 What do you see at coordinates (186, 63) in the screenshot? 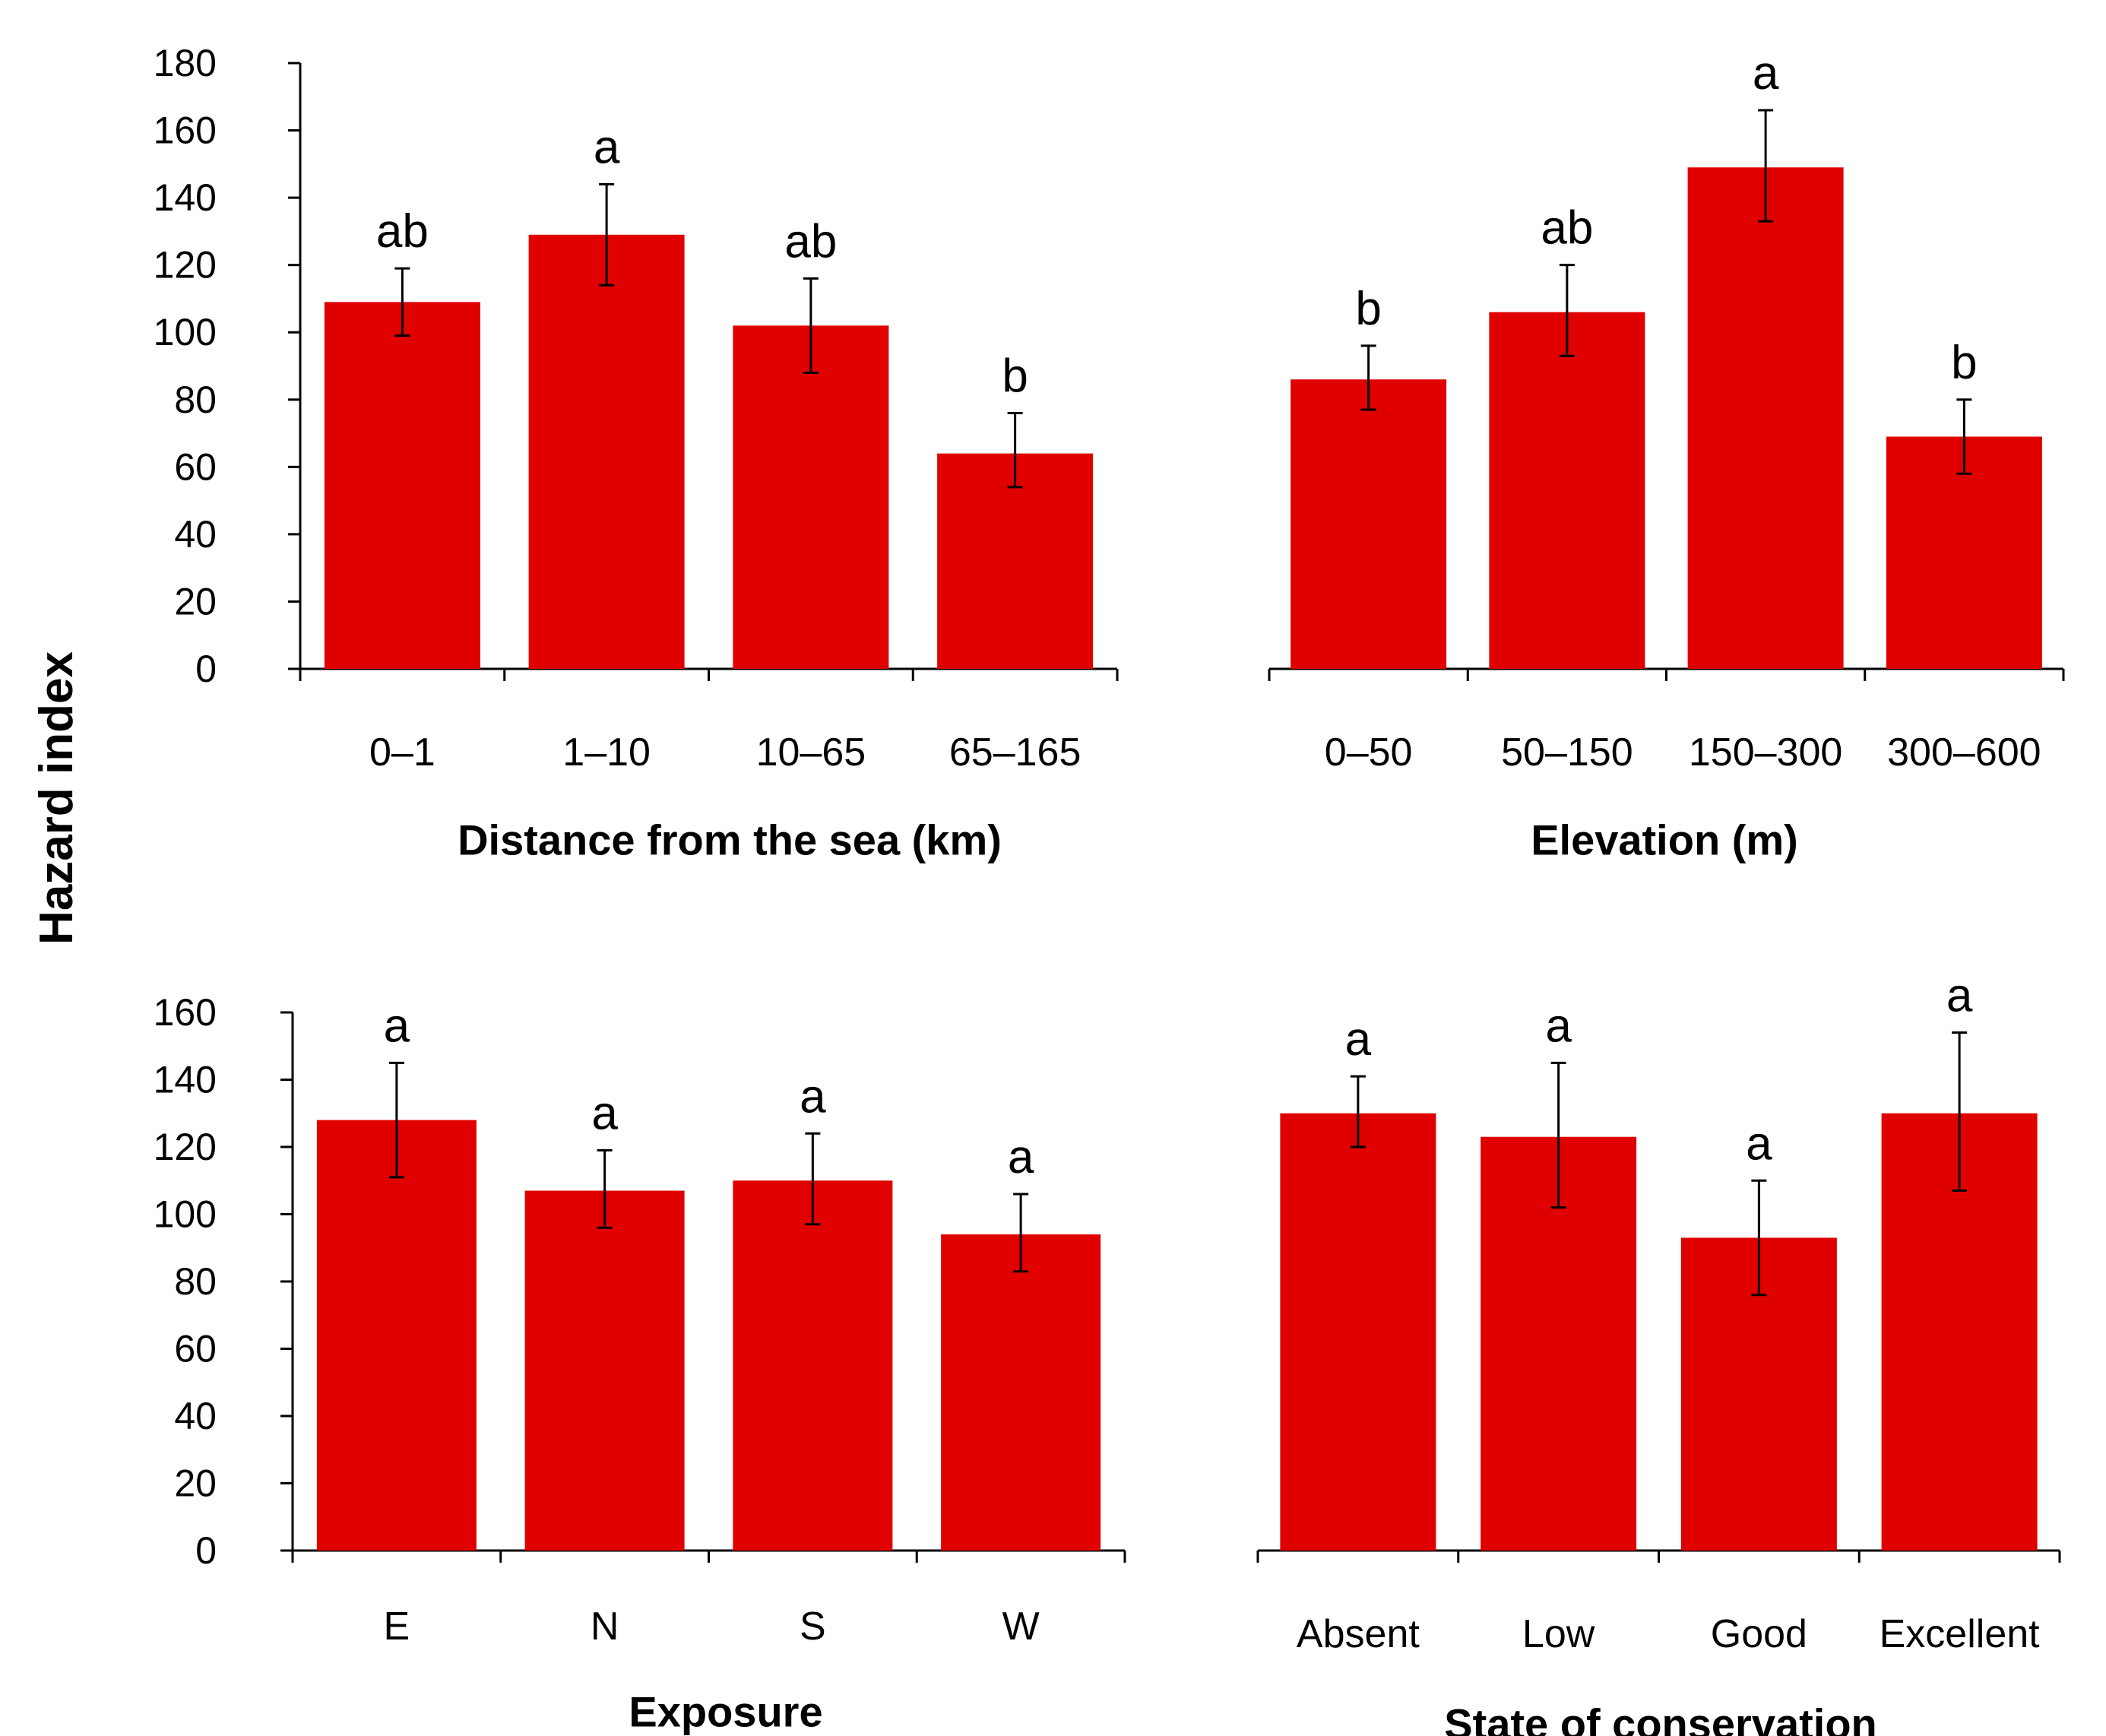
I see `y-tick-label: 180` at bounding box center [186, 63].